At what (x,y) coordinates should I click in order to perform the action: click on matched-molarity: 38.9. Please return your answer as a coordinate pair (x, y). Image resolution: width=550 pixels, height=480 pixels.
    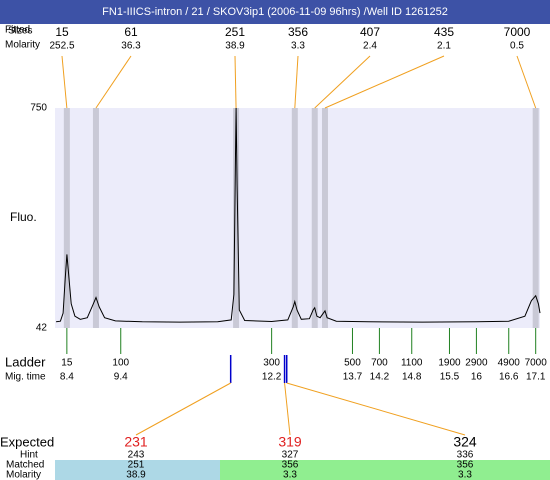
    Looking at the image, I should click on (136, 475).